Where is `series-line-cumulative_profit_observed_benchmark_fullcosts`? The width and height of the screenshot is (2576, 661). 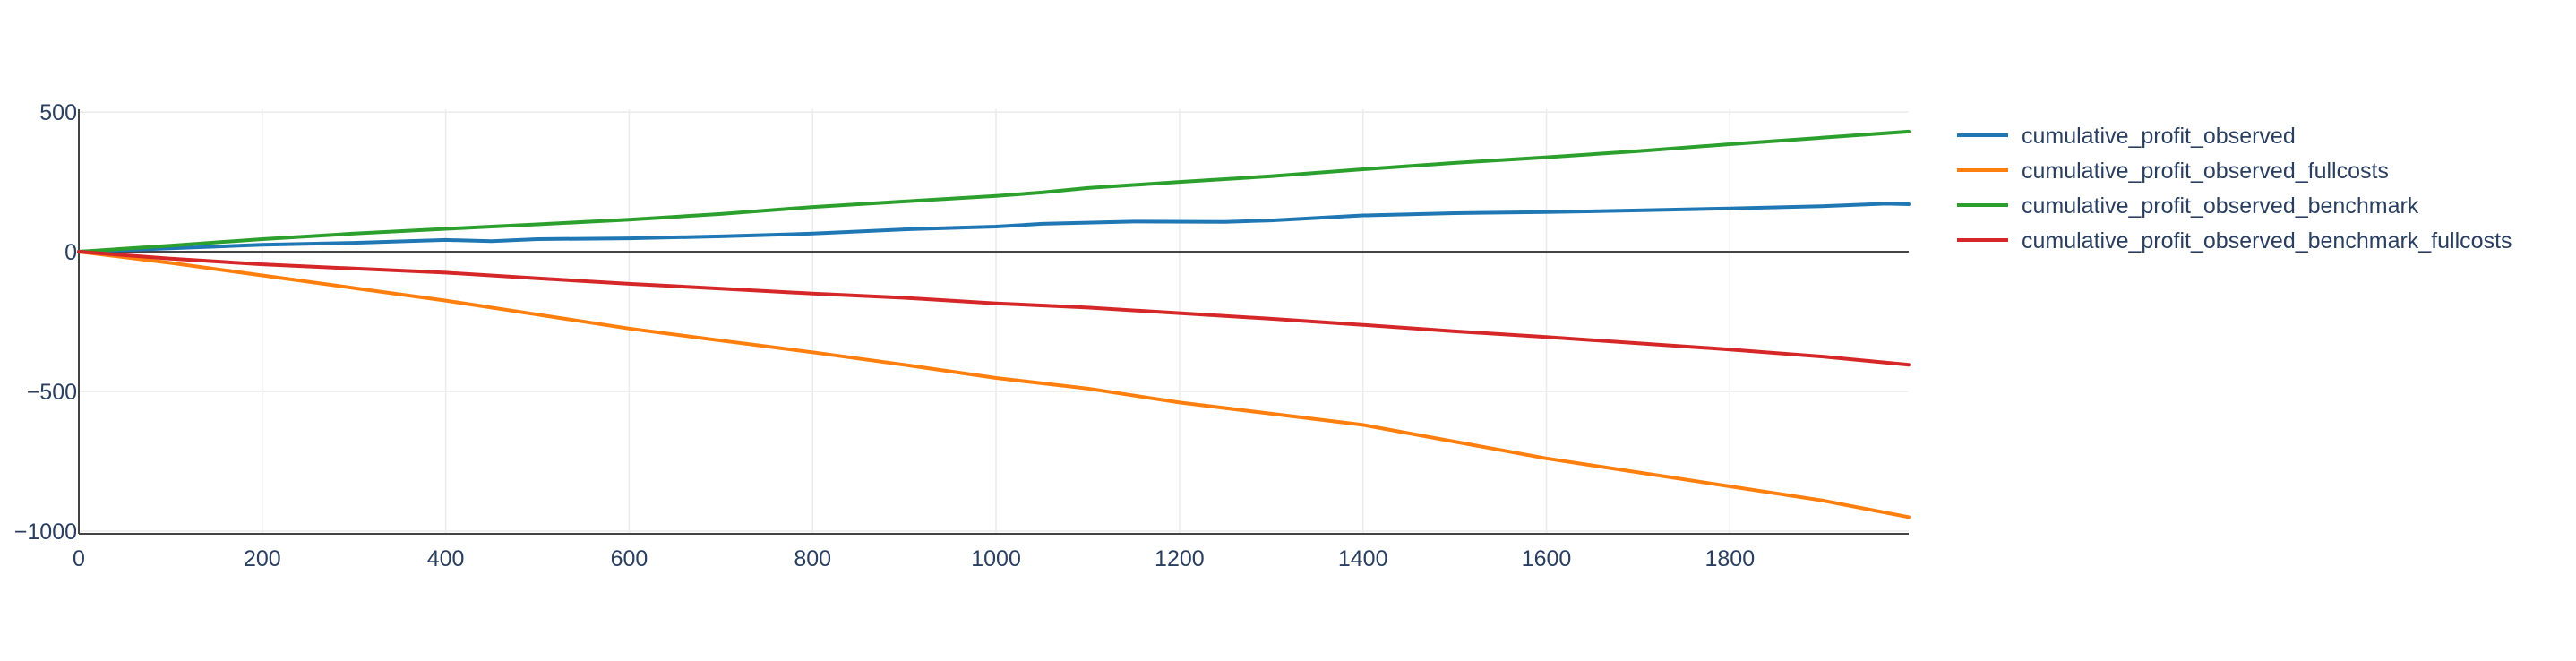 series-line-cumulative_profit_observed_benchmark_fullcosts is located at coordinates (994, 308).